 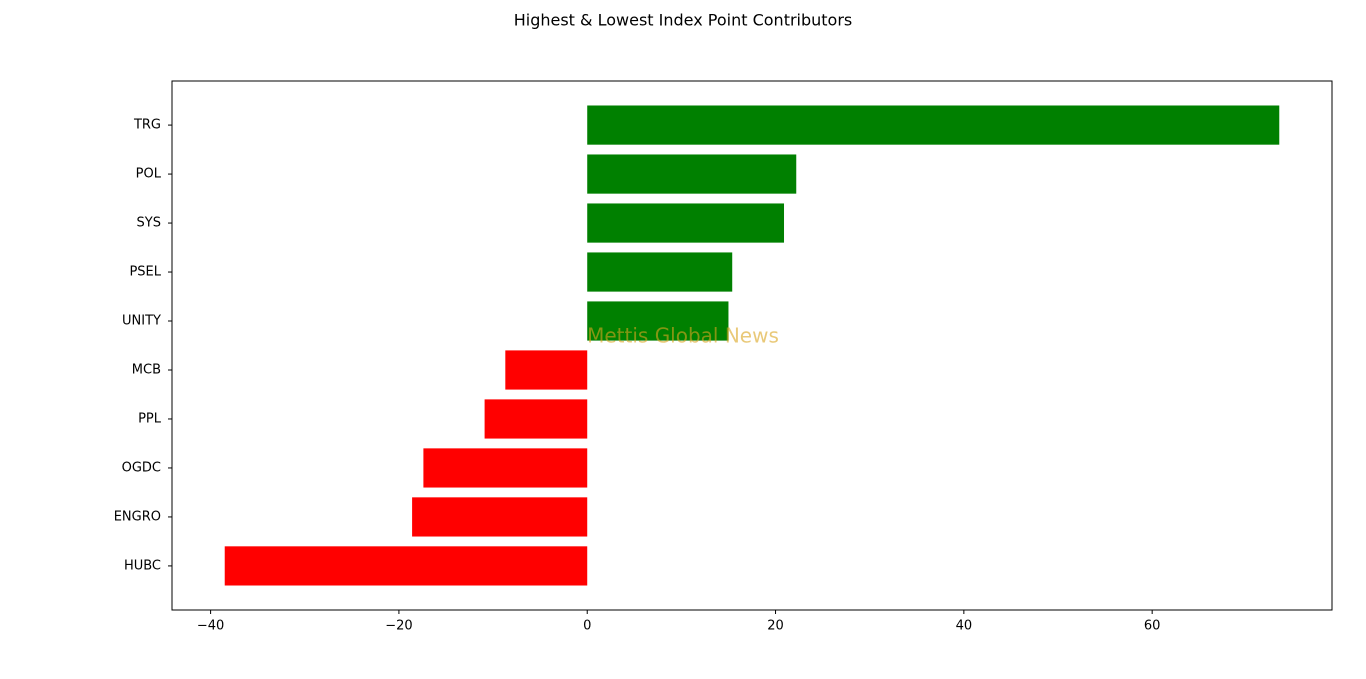 I want to click on y-tick-label: ENGRO, so click(x=137, y=516).